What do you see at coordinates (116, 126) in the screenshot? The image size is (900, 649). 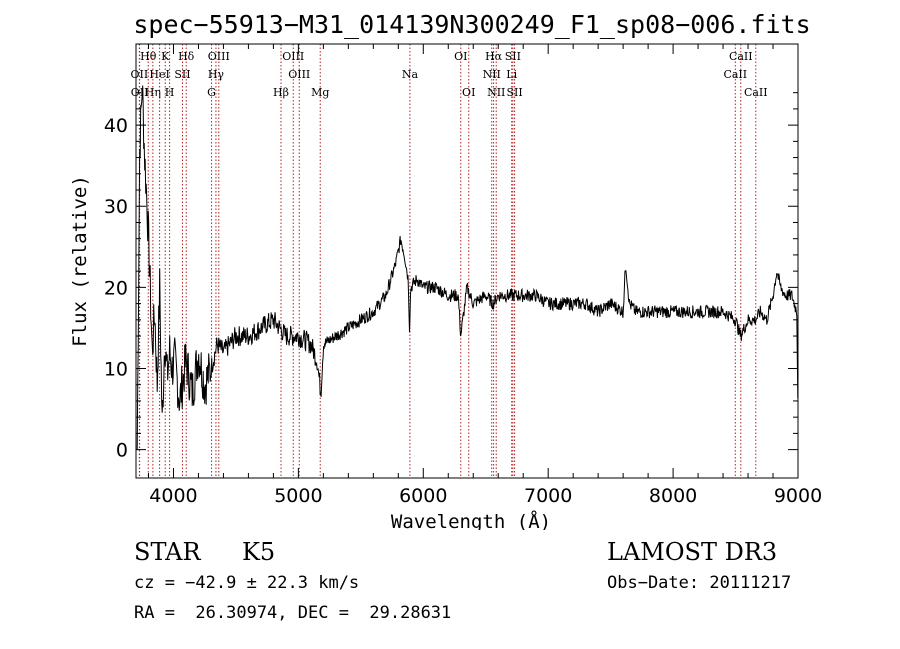 I see `y-tick-label-40: 40` at bounding box center [116, 126].